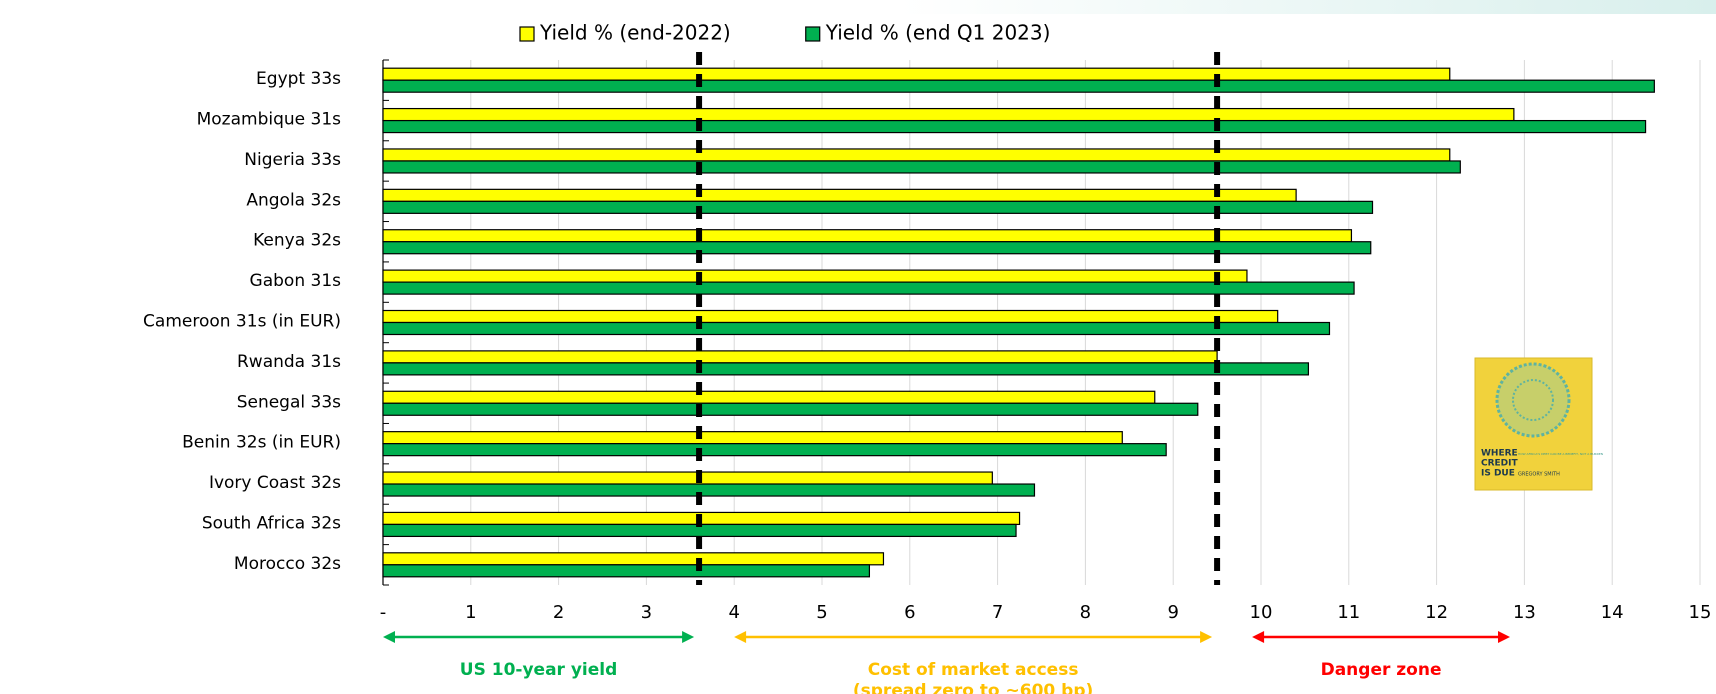 The width and height of the screenshot is (1716, 694). Describe the element at coordinates (1499, 454) in the screenshot. I see `book-title: WHERE` at that location.